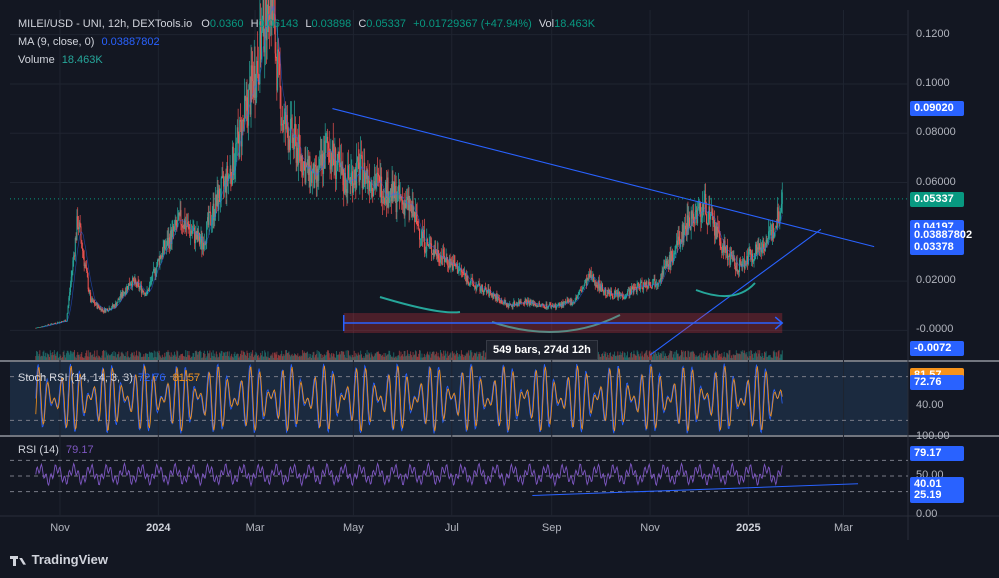  I want to click on volume-legend: Volume 18.463K, so click(60, 60).